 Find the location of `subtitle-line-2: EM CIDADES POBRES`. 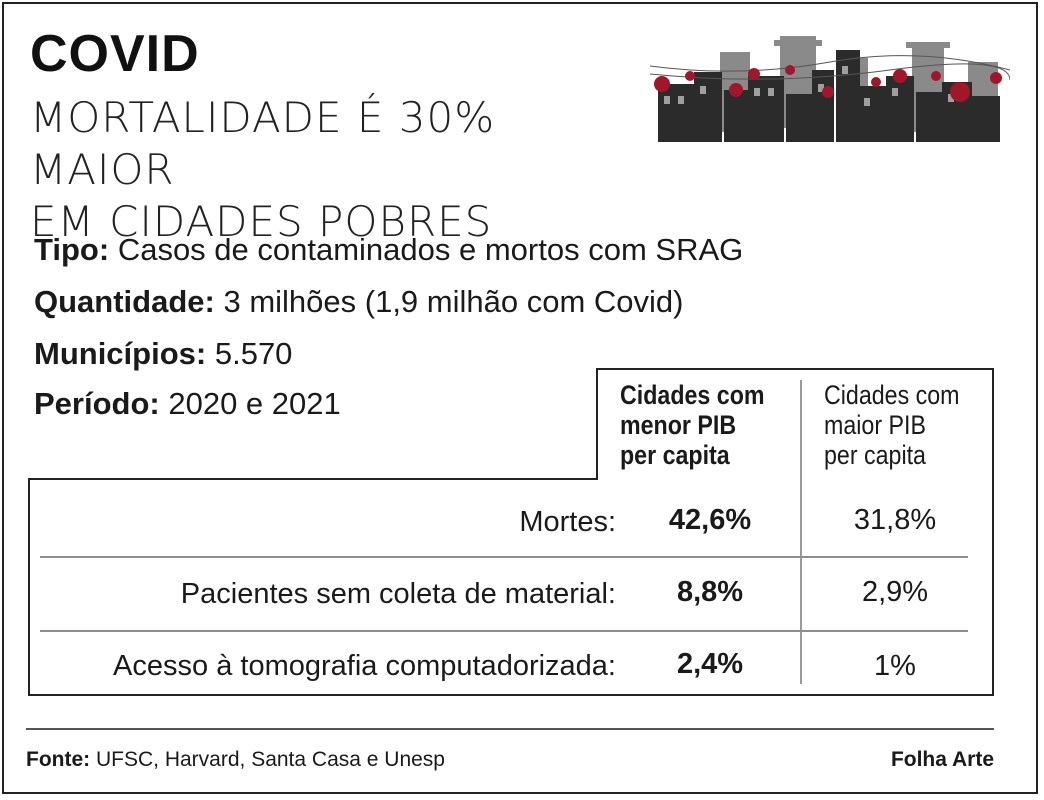

subtitle-line-2: EM CIDADES POBRES is located at coordinates (261, 221).